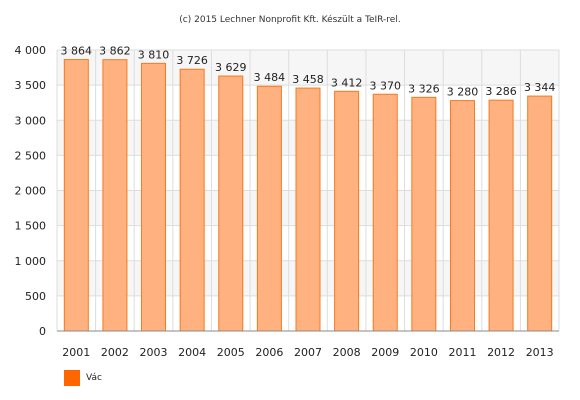  I want to click on data-label: 3 484, so click(270, 77).